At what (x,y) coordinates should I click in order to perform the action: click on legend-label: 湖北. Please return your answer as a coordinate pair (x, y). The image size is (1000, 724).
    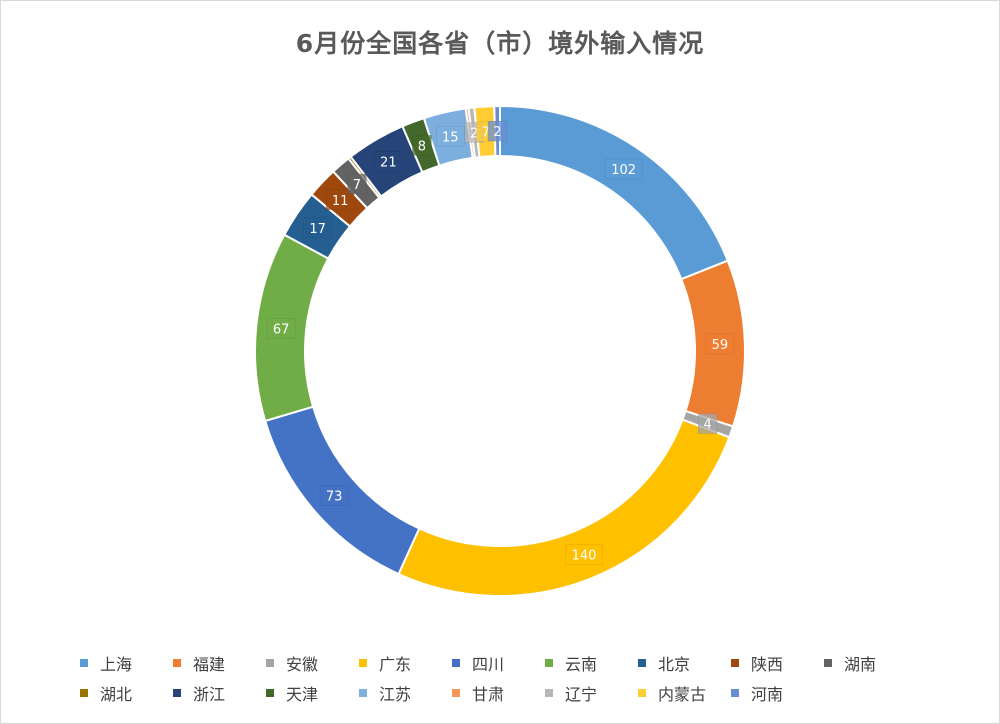
    Looking at the image, I should click on (116, 694).